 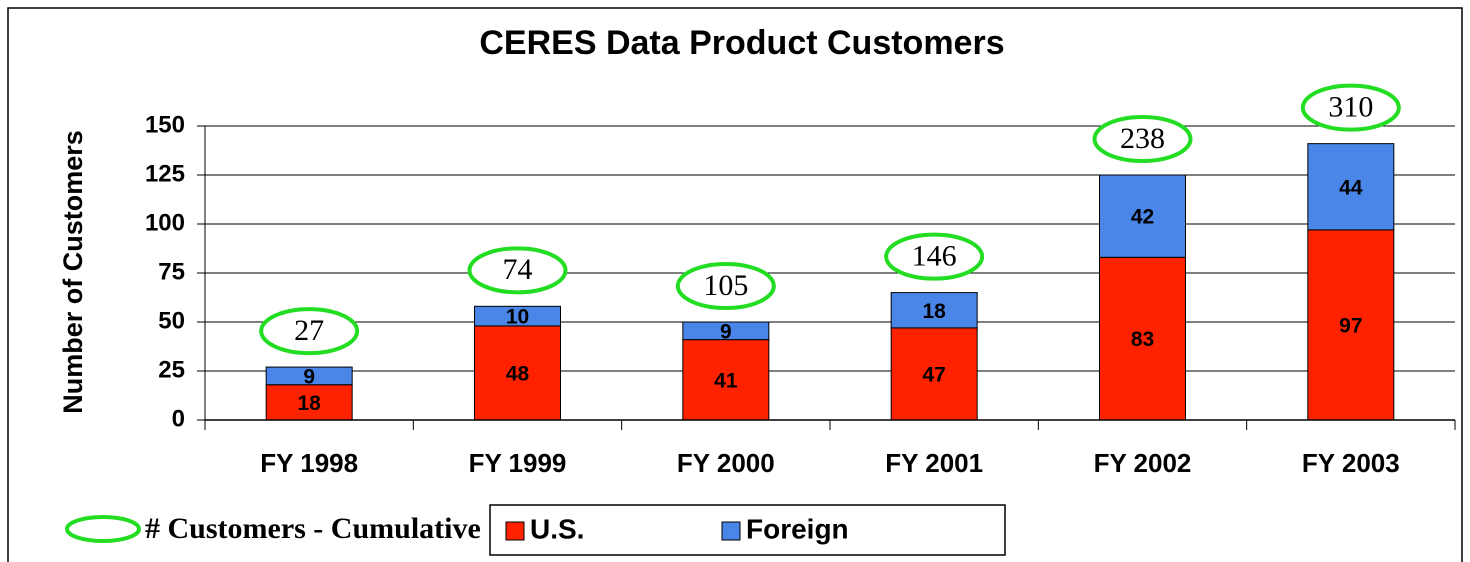 I want to click on x-tick-label: FY 2000, so click(x=726, y=463).